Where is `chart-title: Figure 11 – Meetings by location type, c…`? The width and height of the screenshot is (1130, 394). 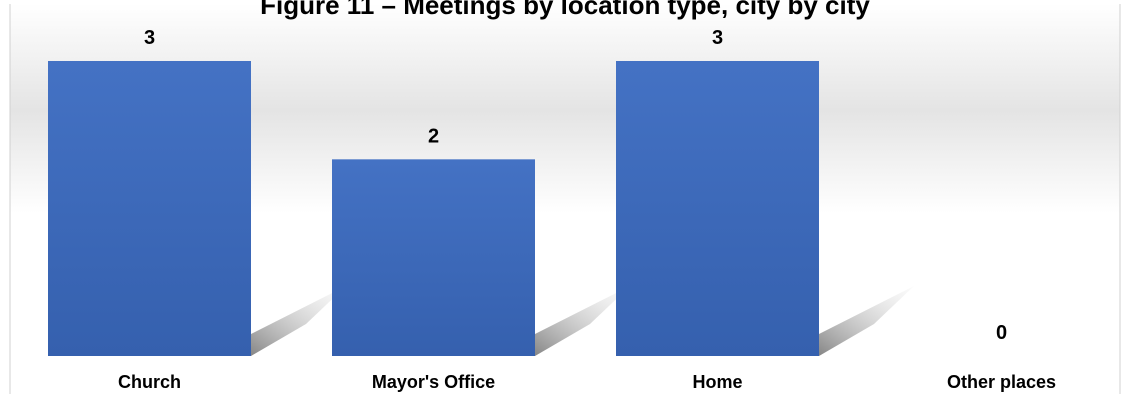 chart-title: Figure 11 – Meetings by location type, c… is located at coordinates (565, 10).